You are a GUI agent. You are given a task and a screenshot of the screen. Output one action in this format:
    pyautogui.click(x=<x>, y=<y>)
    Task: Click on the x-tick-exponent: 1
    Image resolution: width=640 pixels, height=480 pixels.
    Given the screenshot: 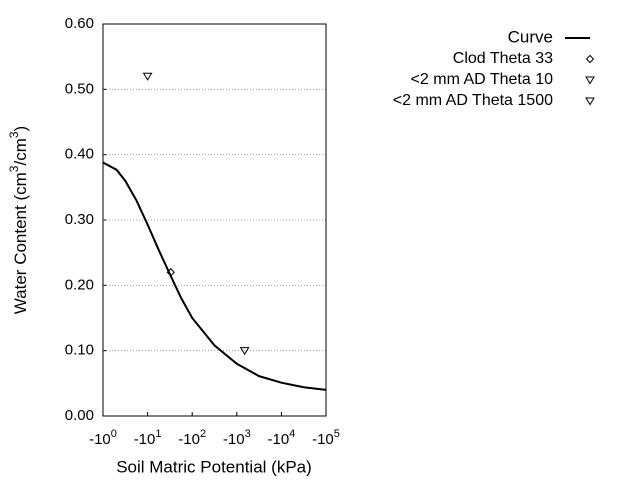 What is the action you would take?
    pyautogui.click(x=158, y=434)
    